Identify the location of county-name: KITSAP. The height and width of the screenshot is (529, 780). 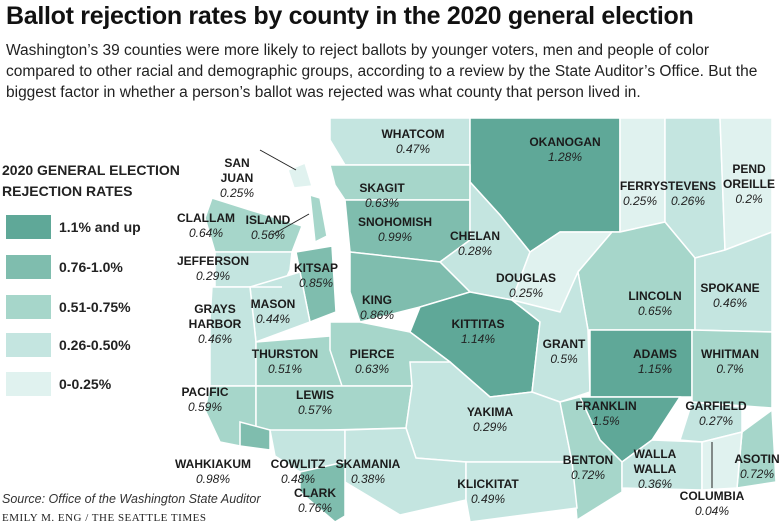
(316, 268).